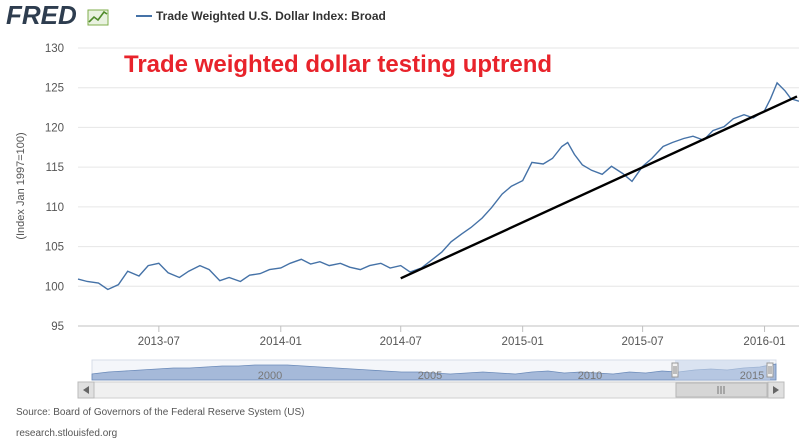  Describe the element at coordinates (67, 433) in the screenshot. I see `source-link: research.stlouisfed.org` at that location.